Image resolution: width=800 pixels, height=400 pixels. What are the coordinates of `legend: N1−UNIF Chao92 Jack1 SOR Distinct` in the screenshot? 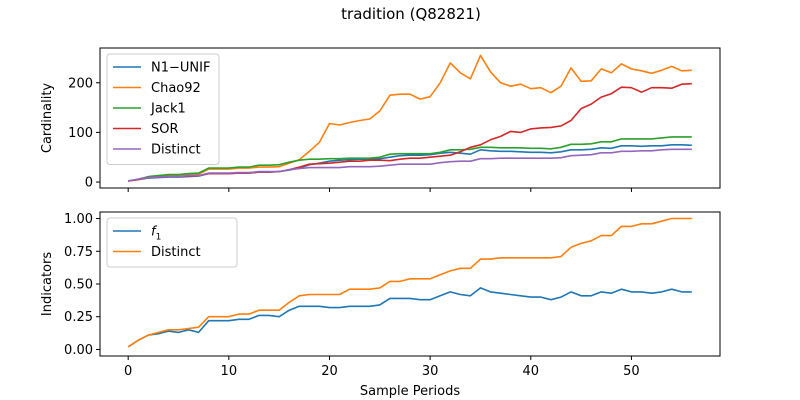 It's located at (163, 109).